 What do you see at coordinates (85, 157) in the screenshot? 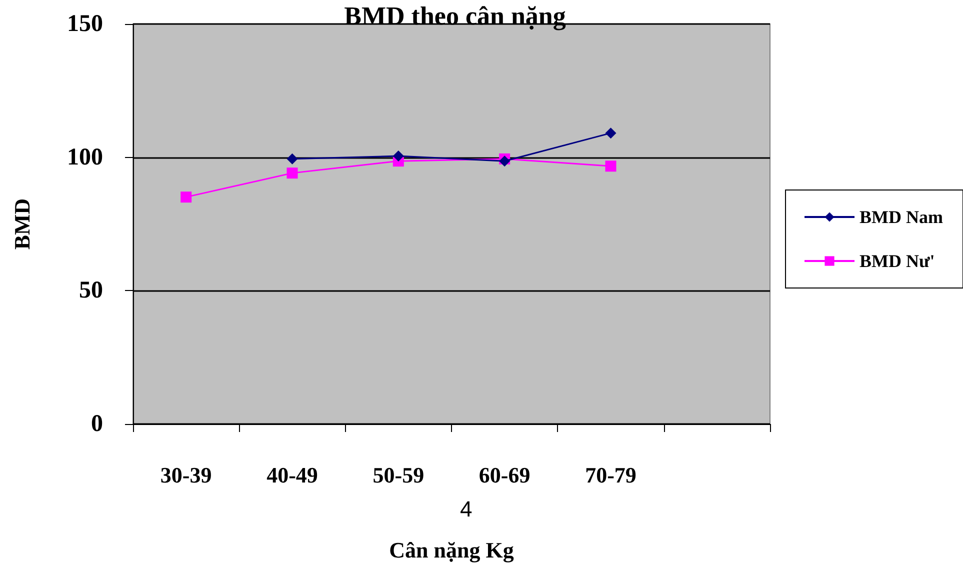
I see `y-tick-label: 100` at bounding box center [85, 157].